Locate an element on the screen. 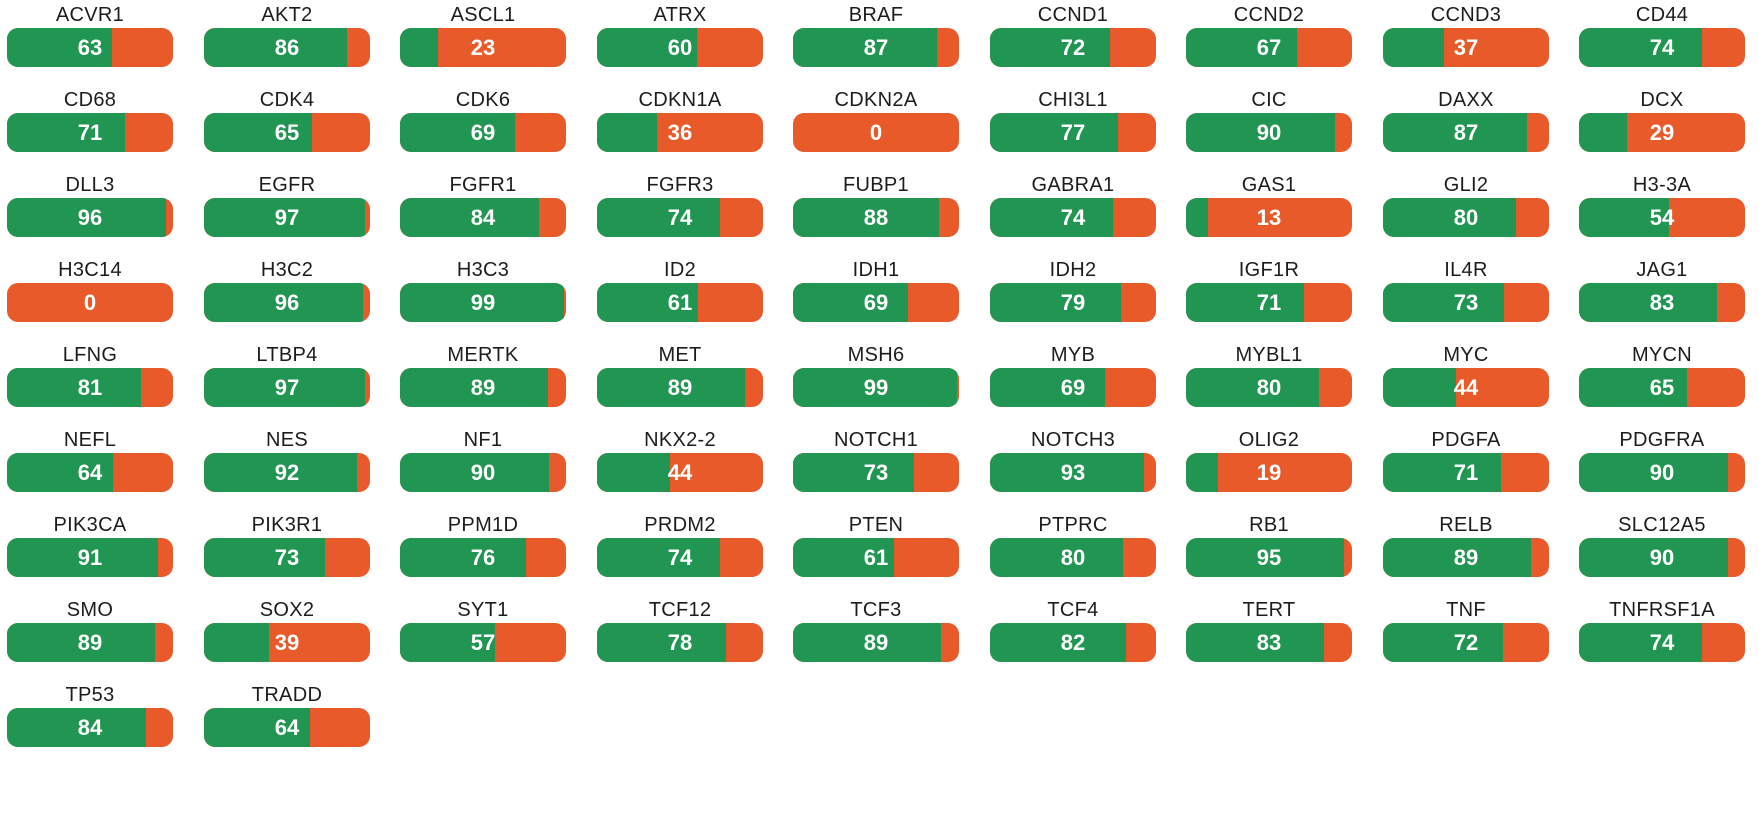  gene-label: LFNG is located at coordinates (90, 355).